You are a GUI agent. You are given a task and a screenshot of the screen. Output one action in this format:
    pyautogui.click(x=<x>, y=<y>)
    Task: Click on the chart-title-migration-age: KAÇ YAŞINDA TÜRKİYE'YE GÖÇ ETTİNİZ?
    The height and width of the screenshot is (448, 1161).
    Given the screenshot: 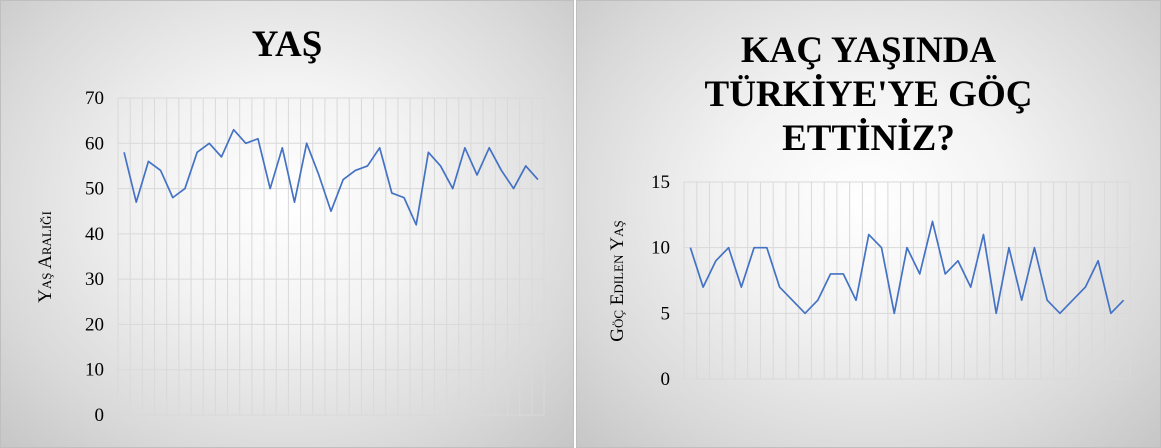 What is the action you would take?
    pyautogui.click(x=868, y=94)
    